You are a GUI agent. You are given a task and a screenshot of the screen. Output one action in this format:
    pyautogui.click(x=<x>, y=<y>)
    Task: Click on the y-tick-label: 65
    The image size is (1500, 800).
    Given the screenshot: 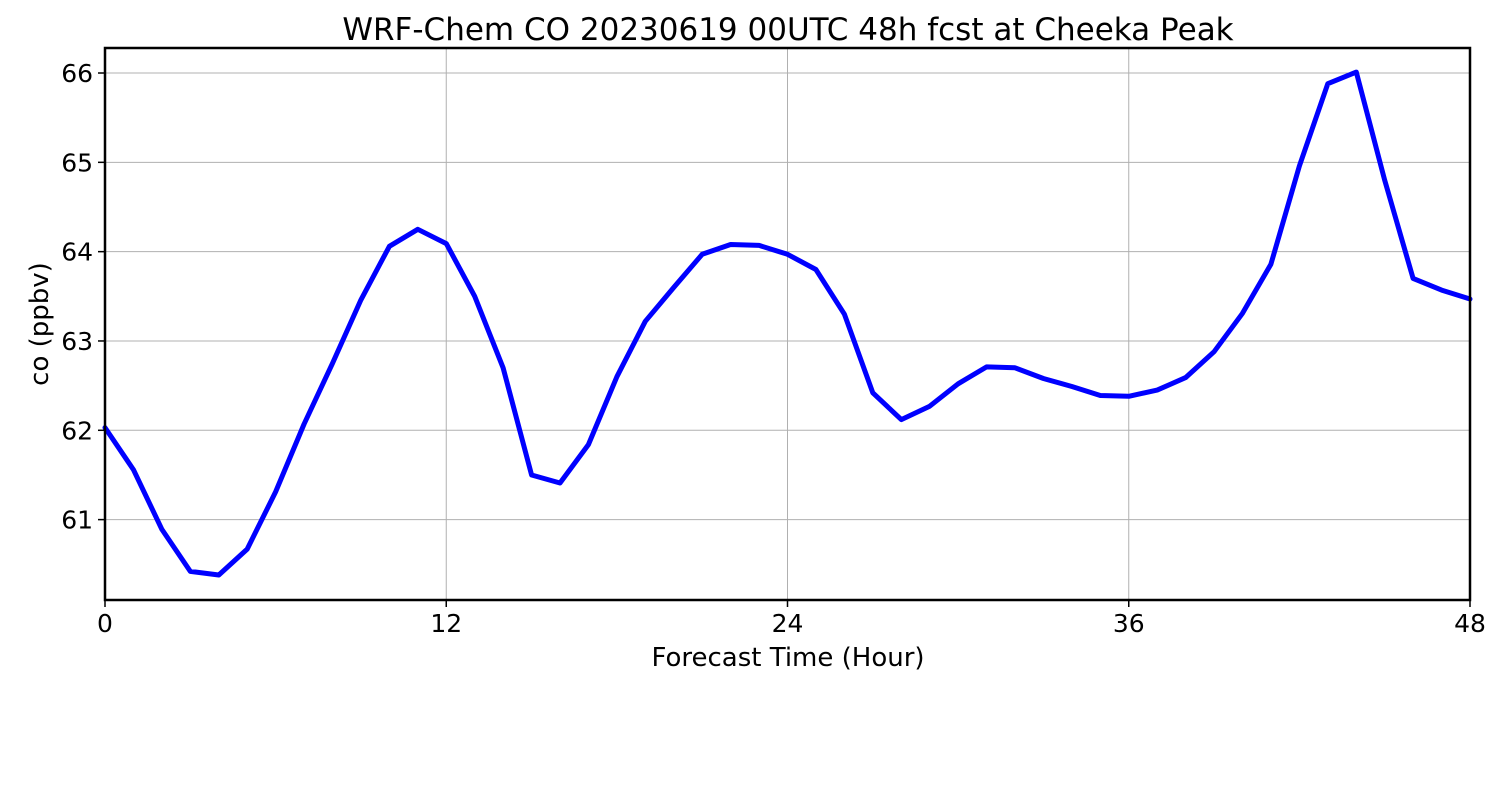 What is the action you would take?
    pyautogui.click(x=77, y=162)
    